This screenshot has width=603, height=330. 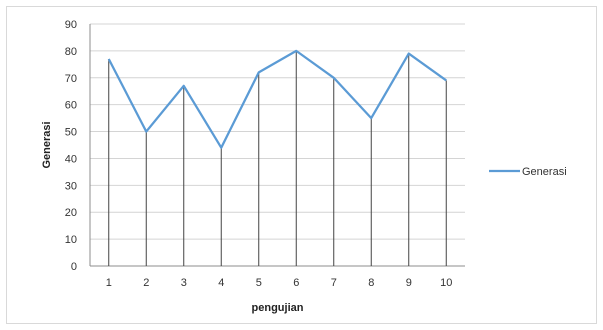 What do you see at coordinates (71, 79) in the screenshot?
I see `y-tick-label: 70` at bounding box center [71, 79].